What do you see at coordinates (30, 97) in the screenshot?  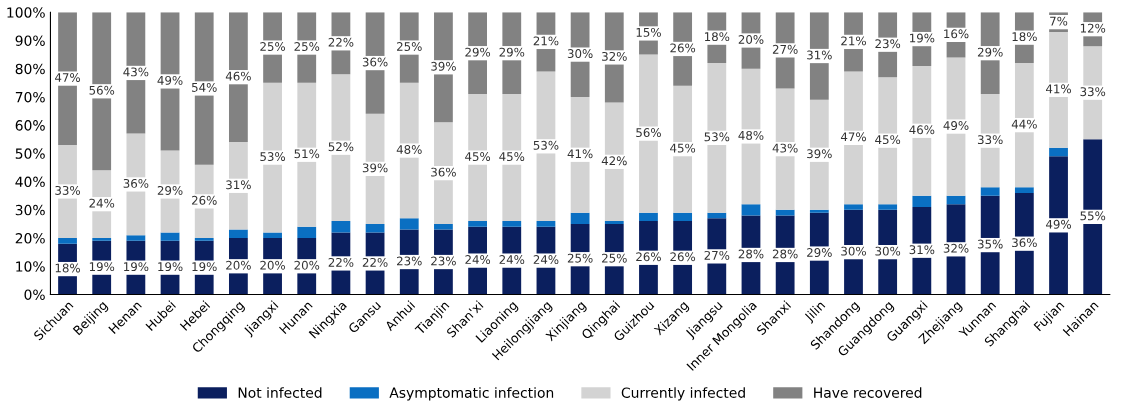 I see `y-tick-label: 70%` at bounding box center [30, 97].